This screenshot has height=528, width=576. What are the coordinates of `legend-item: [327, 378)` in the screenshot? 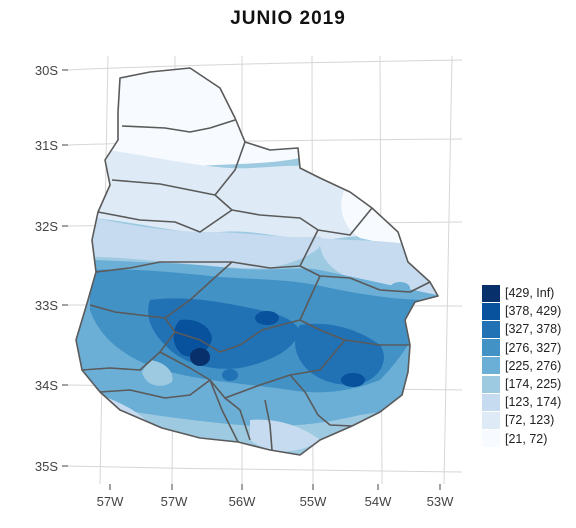 It's located at (521, 329).